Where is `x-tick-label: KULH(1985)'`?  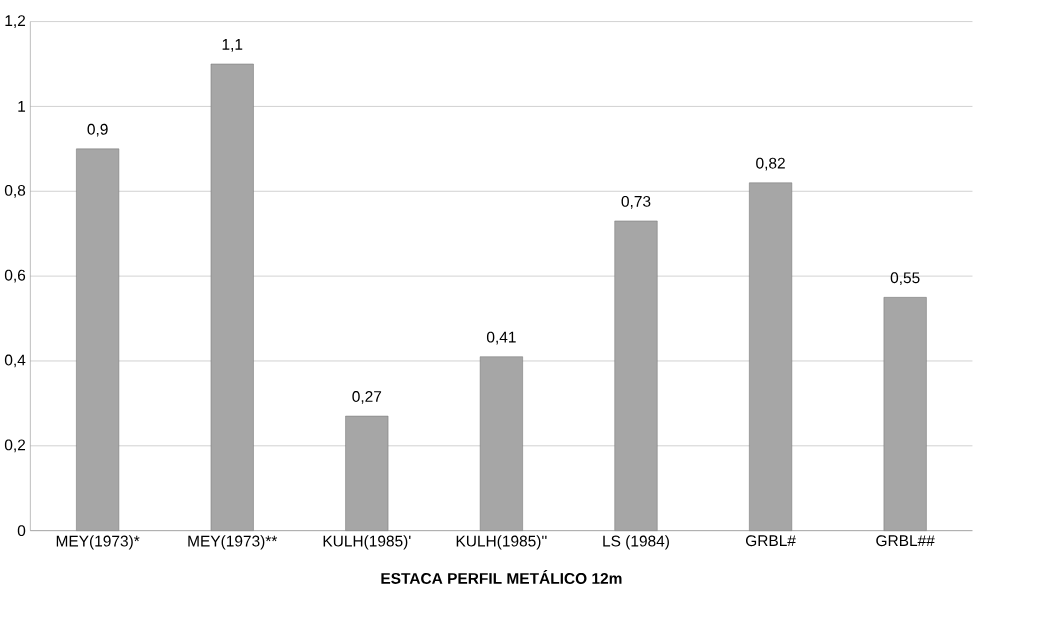
x-tick-label: KULH(1985)' is located at coordinates (367, 542).